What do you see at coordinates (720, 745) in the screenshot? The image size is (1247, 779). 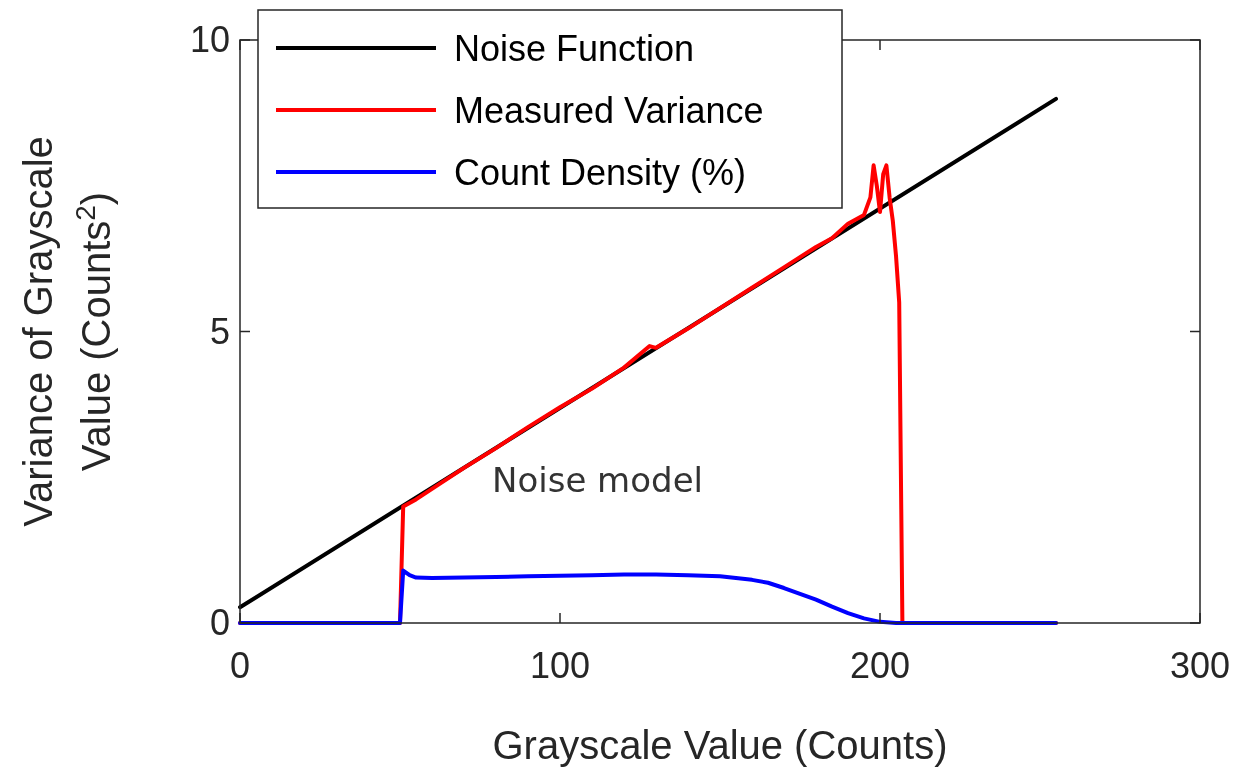 I see `x-axis-title: Grayscale Value (Counts)` at bounding box center [720, 745].